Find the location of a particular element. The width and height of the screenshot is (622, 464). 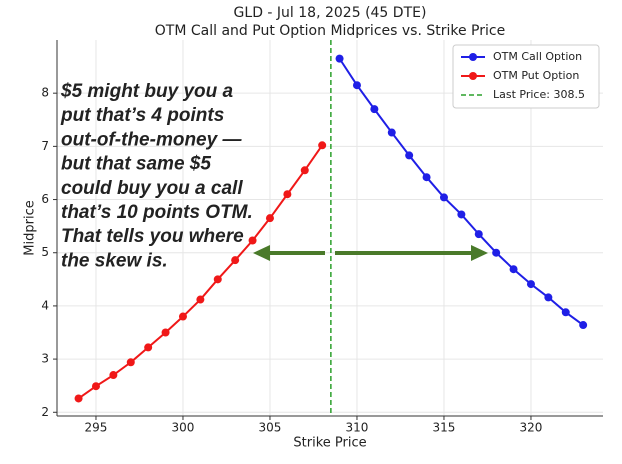

x-tick-label: 315 is located at coordinates (444, 428).